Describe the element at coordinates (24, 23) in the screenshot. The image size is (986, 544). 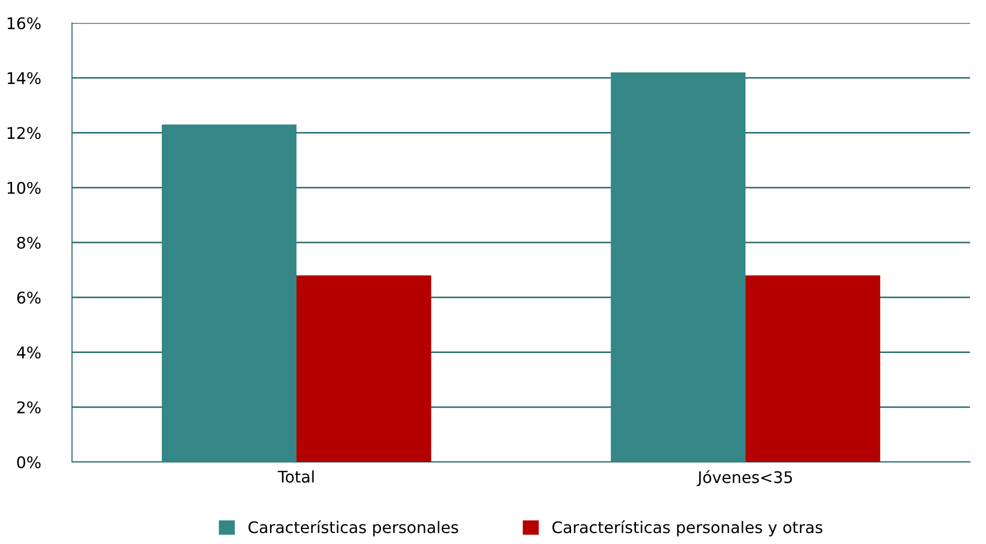
I see `y-tick-label: 16%` at that location.